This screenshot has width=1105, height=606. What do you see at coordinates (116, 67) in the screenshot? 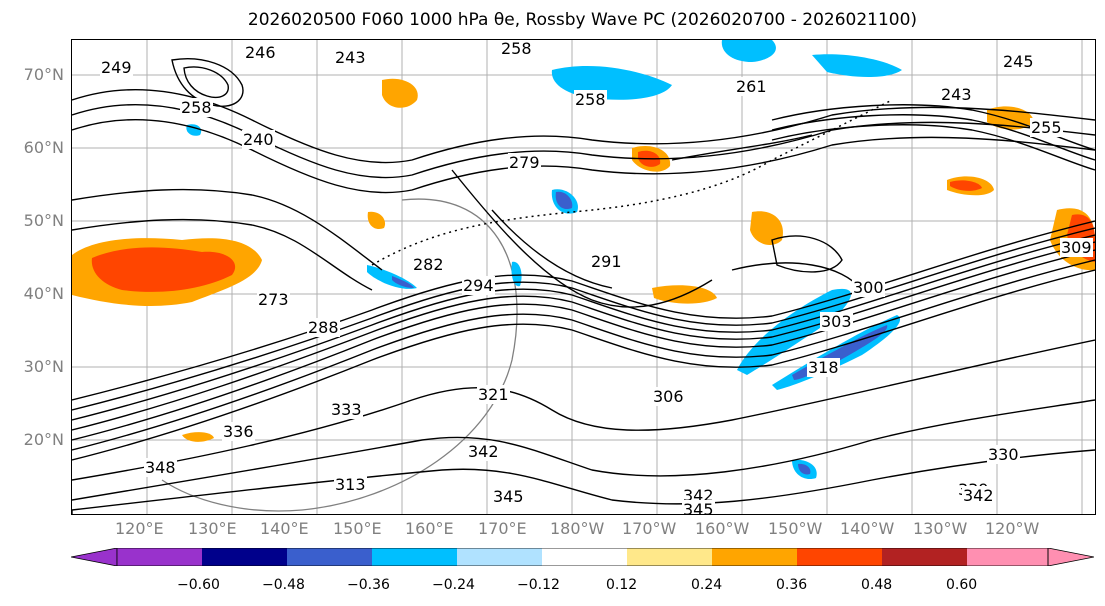
I see `contour-label: 249` at bounding box center [116, 67].